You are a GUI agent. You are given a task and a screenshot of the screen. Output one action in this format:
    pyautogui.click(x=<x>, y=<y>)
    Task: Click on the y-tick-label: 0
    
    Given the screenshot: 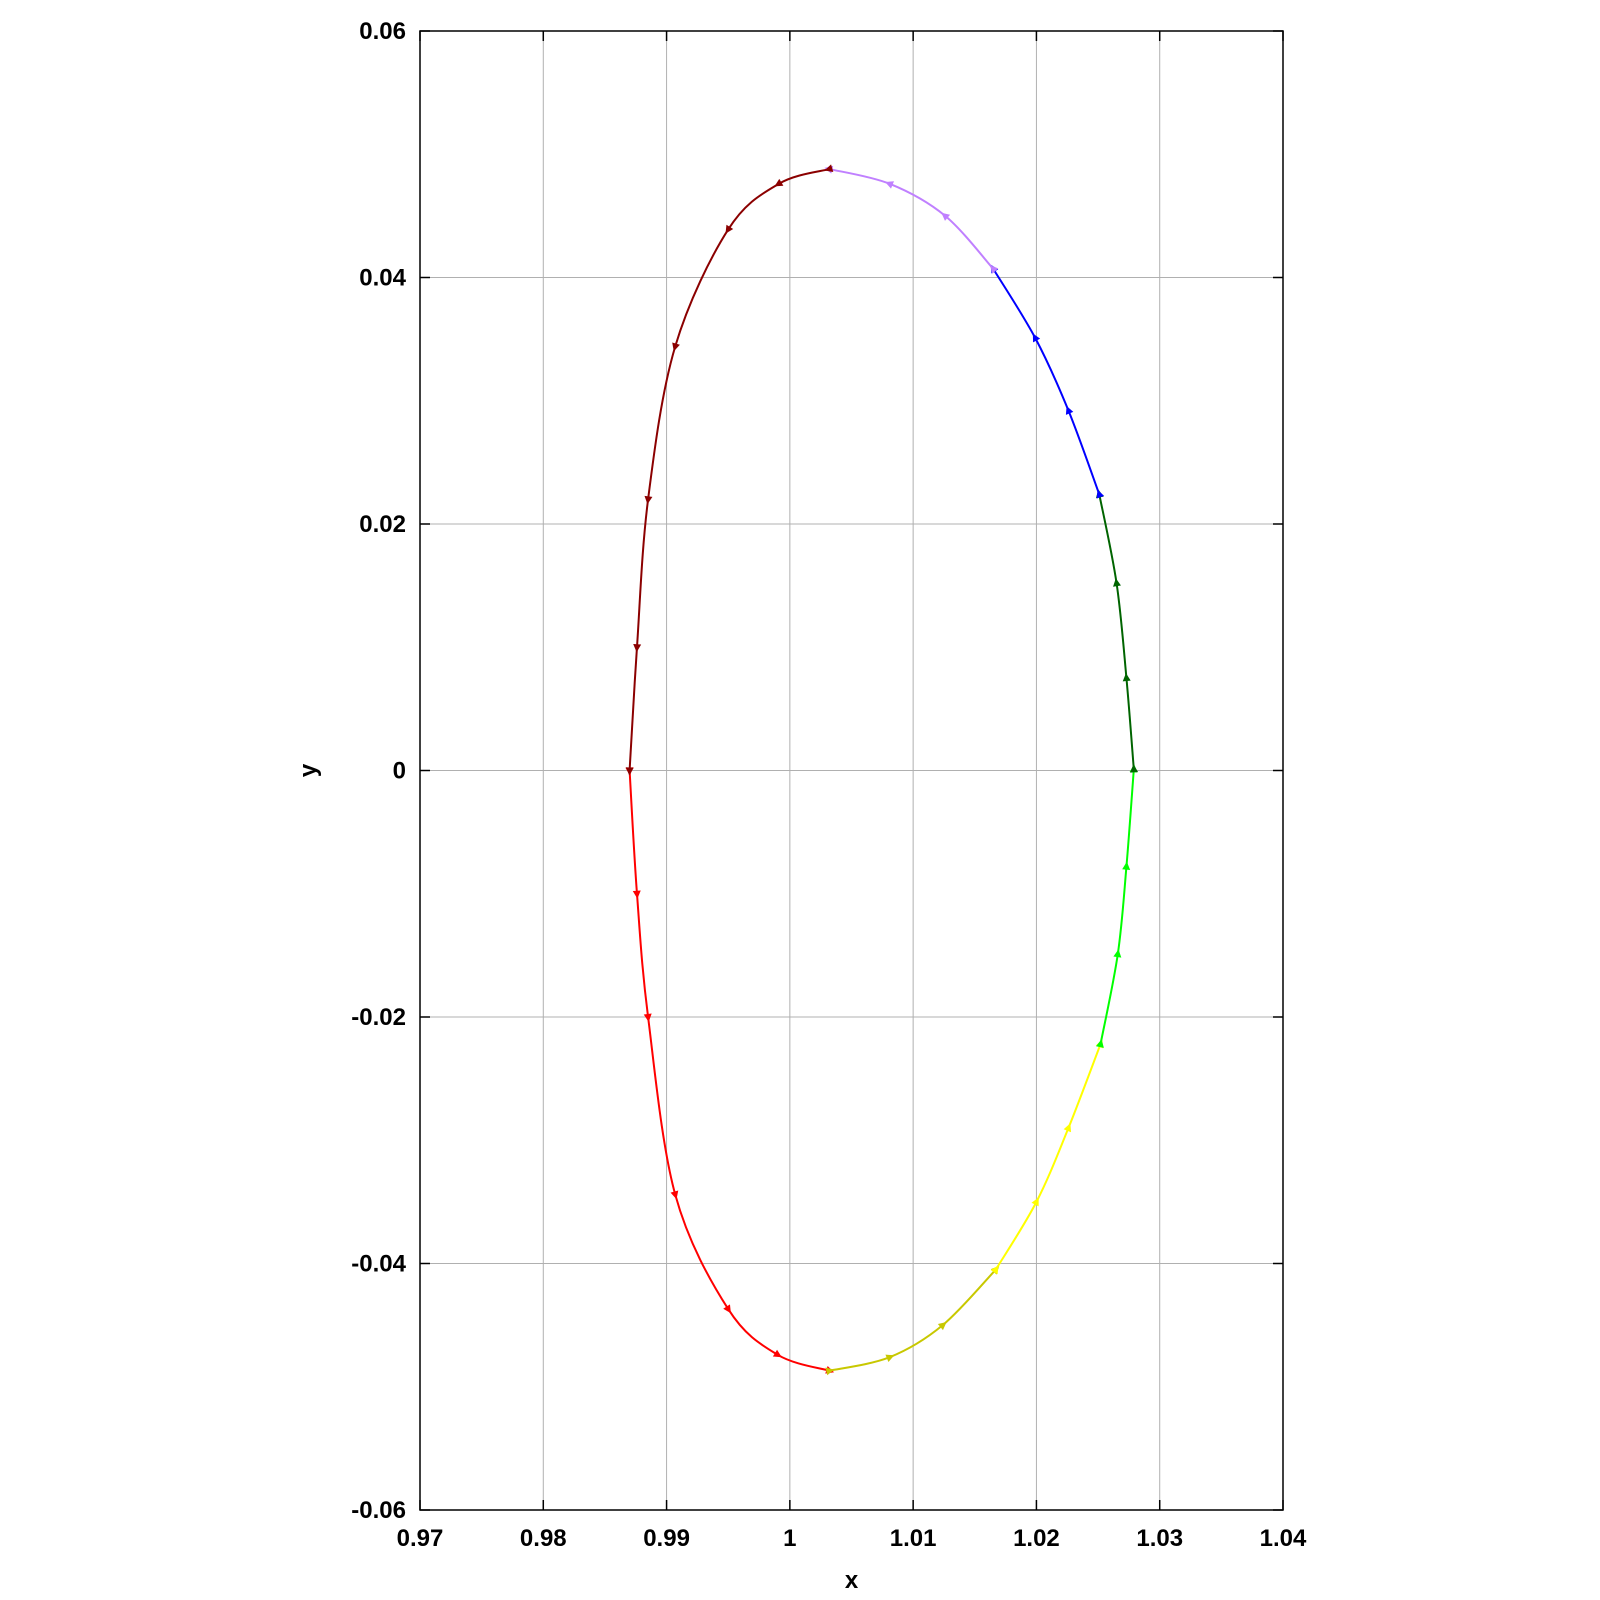 What is the action you would take?
    pyautogui.click(x=399, y=771)
    